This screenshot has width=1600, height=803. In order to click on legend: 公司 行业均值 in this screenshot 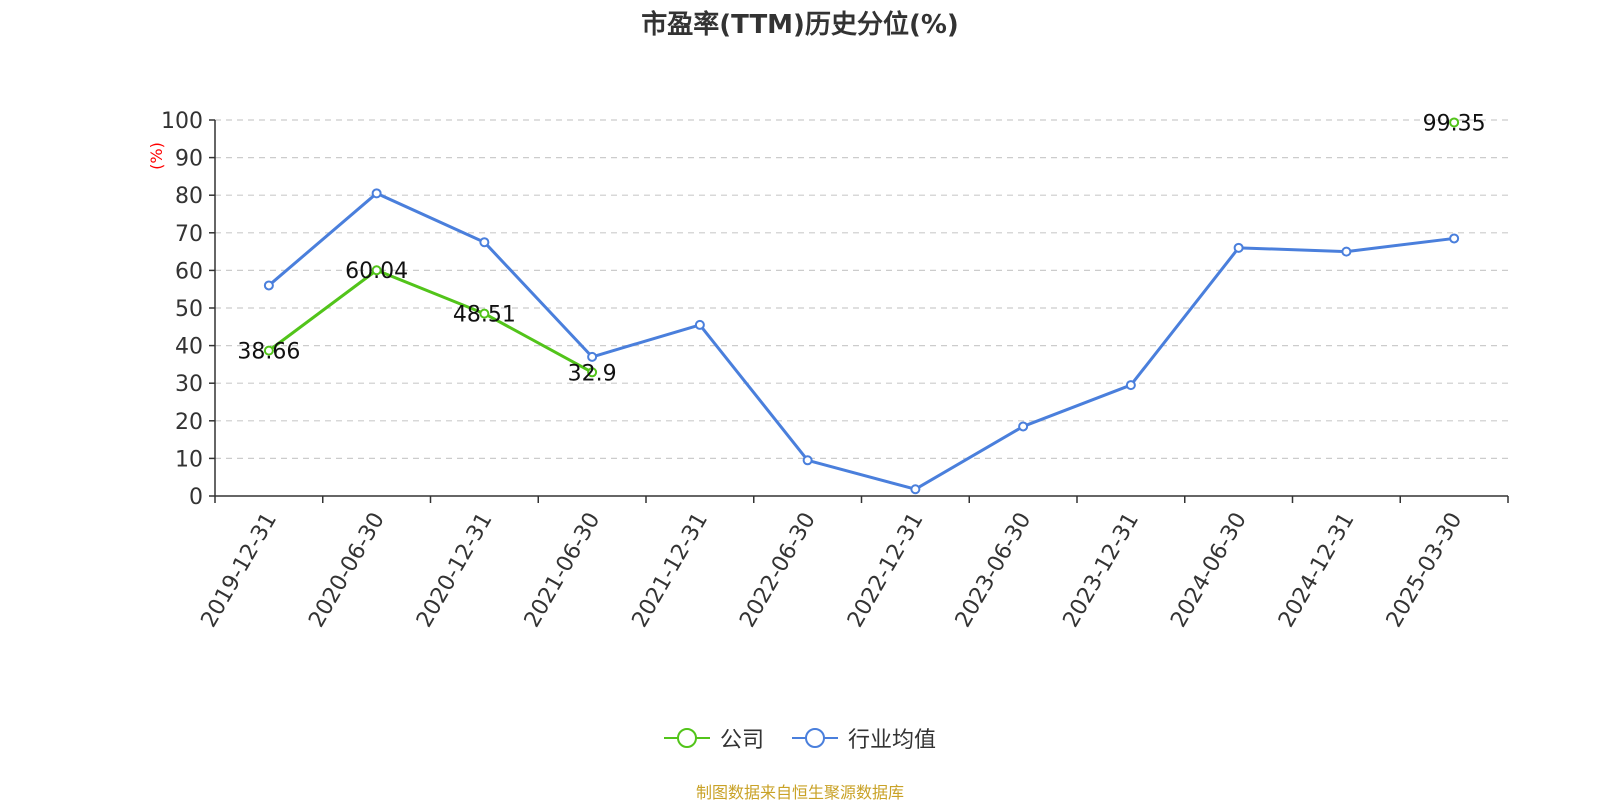, I will do `click(800, 738)`.